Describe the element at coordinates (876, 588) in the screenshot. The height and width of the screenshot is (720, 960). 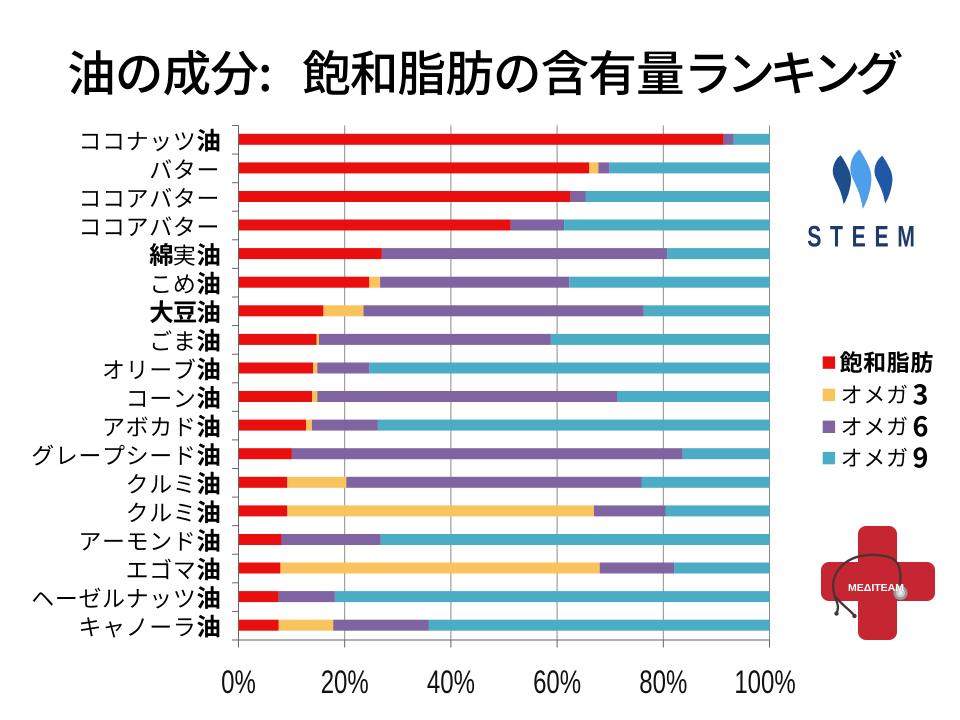
I see `svg-text: MEΔITEAM` at that location.